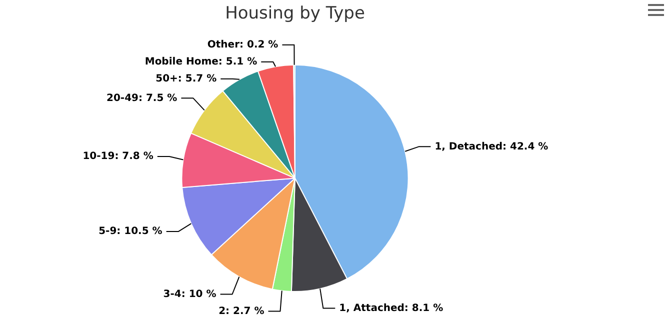 The height and width of the screenshot is (330, 670). What do you see at coordinates (242, 44) in the screenshot?
I see `slice-label: Other: 0.2 %` at bounding box center [242, 44].